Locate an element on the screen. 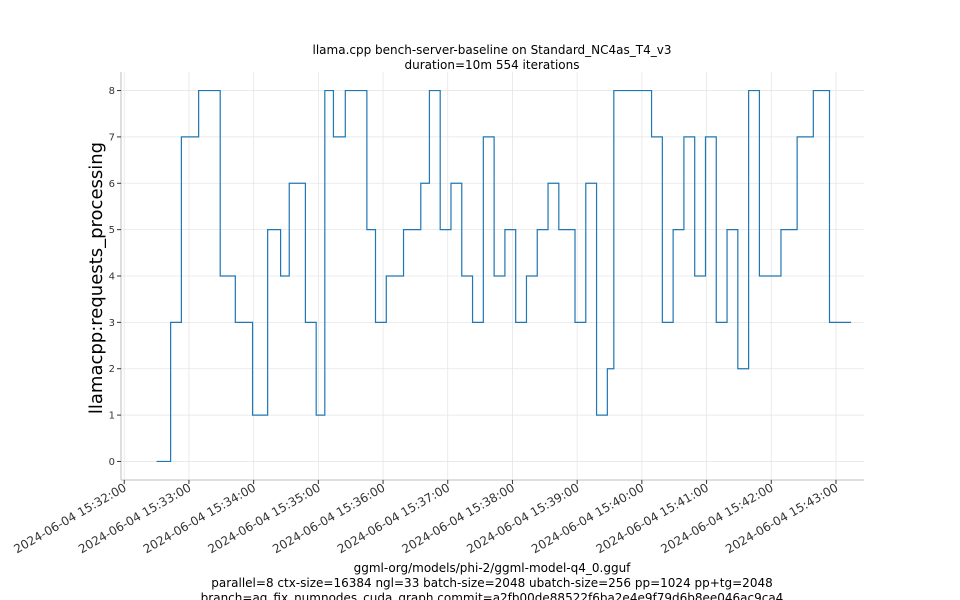 This screenshot has height=600, width=960. y-tick-label: 3 is located at coordinates (112, 323).